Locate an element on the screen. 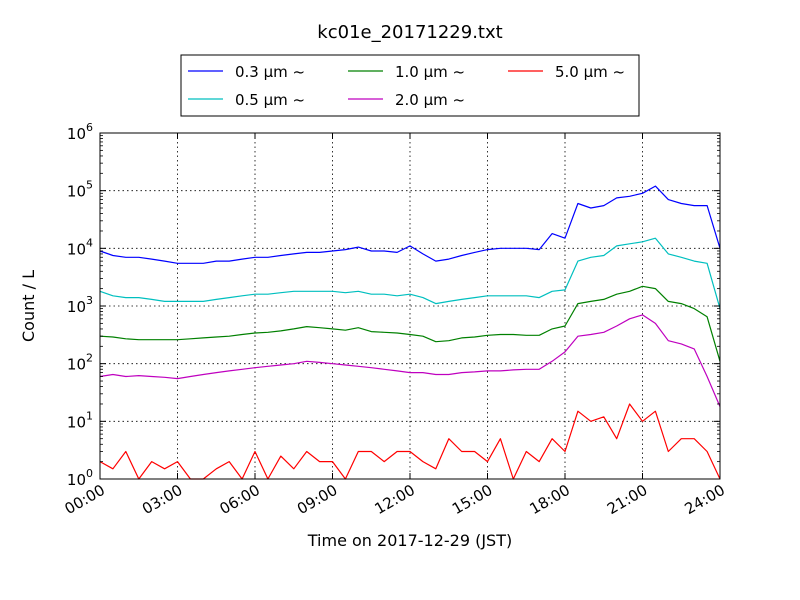 This screenshot has height=600, width=800. y-tick-label: 10⁵ is located at coordinates (80, 190).